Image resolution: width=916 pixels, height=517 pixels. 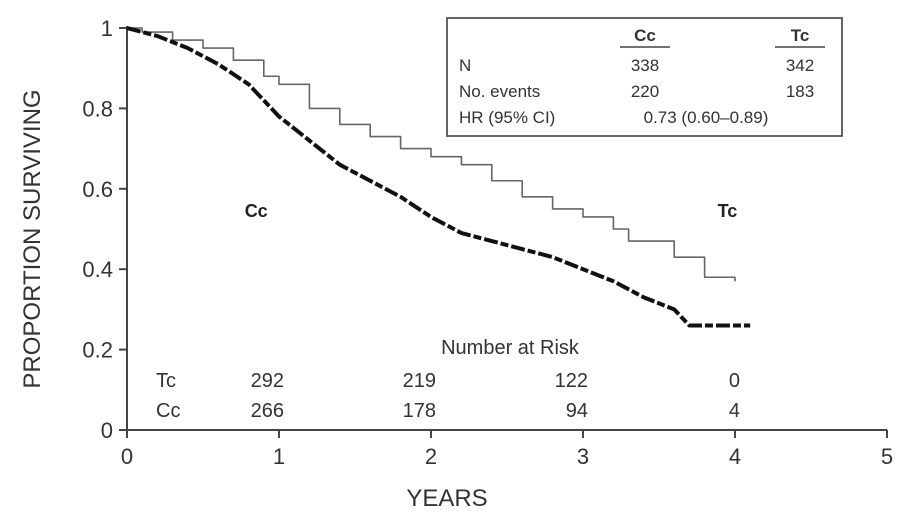 I want to click on risk-table: Number at Risk Tc 292 219 122 0 Cc 266 178 94 4, so click(x=448, y=379).